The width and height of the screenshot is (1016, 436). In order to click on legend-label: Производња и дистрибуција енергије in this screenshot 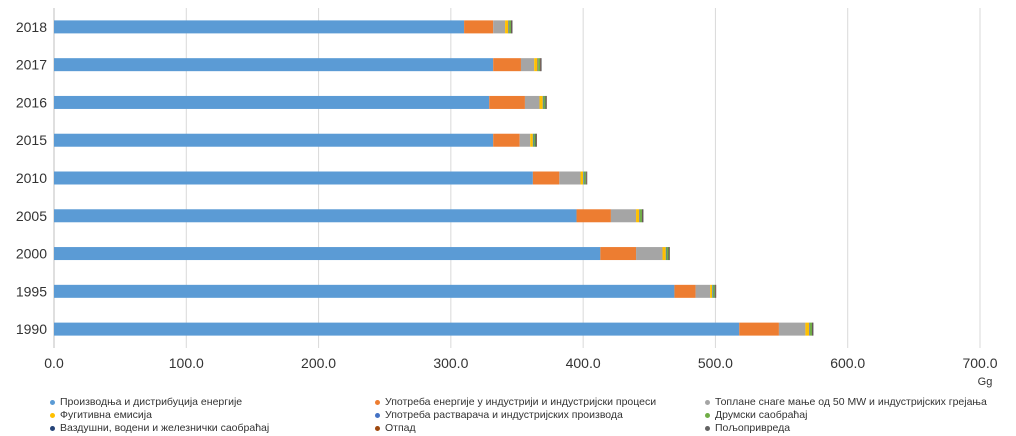, I will do `click(151, 402)`.